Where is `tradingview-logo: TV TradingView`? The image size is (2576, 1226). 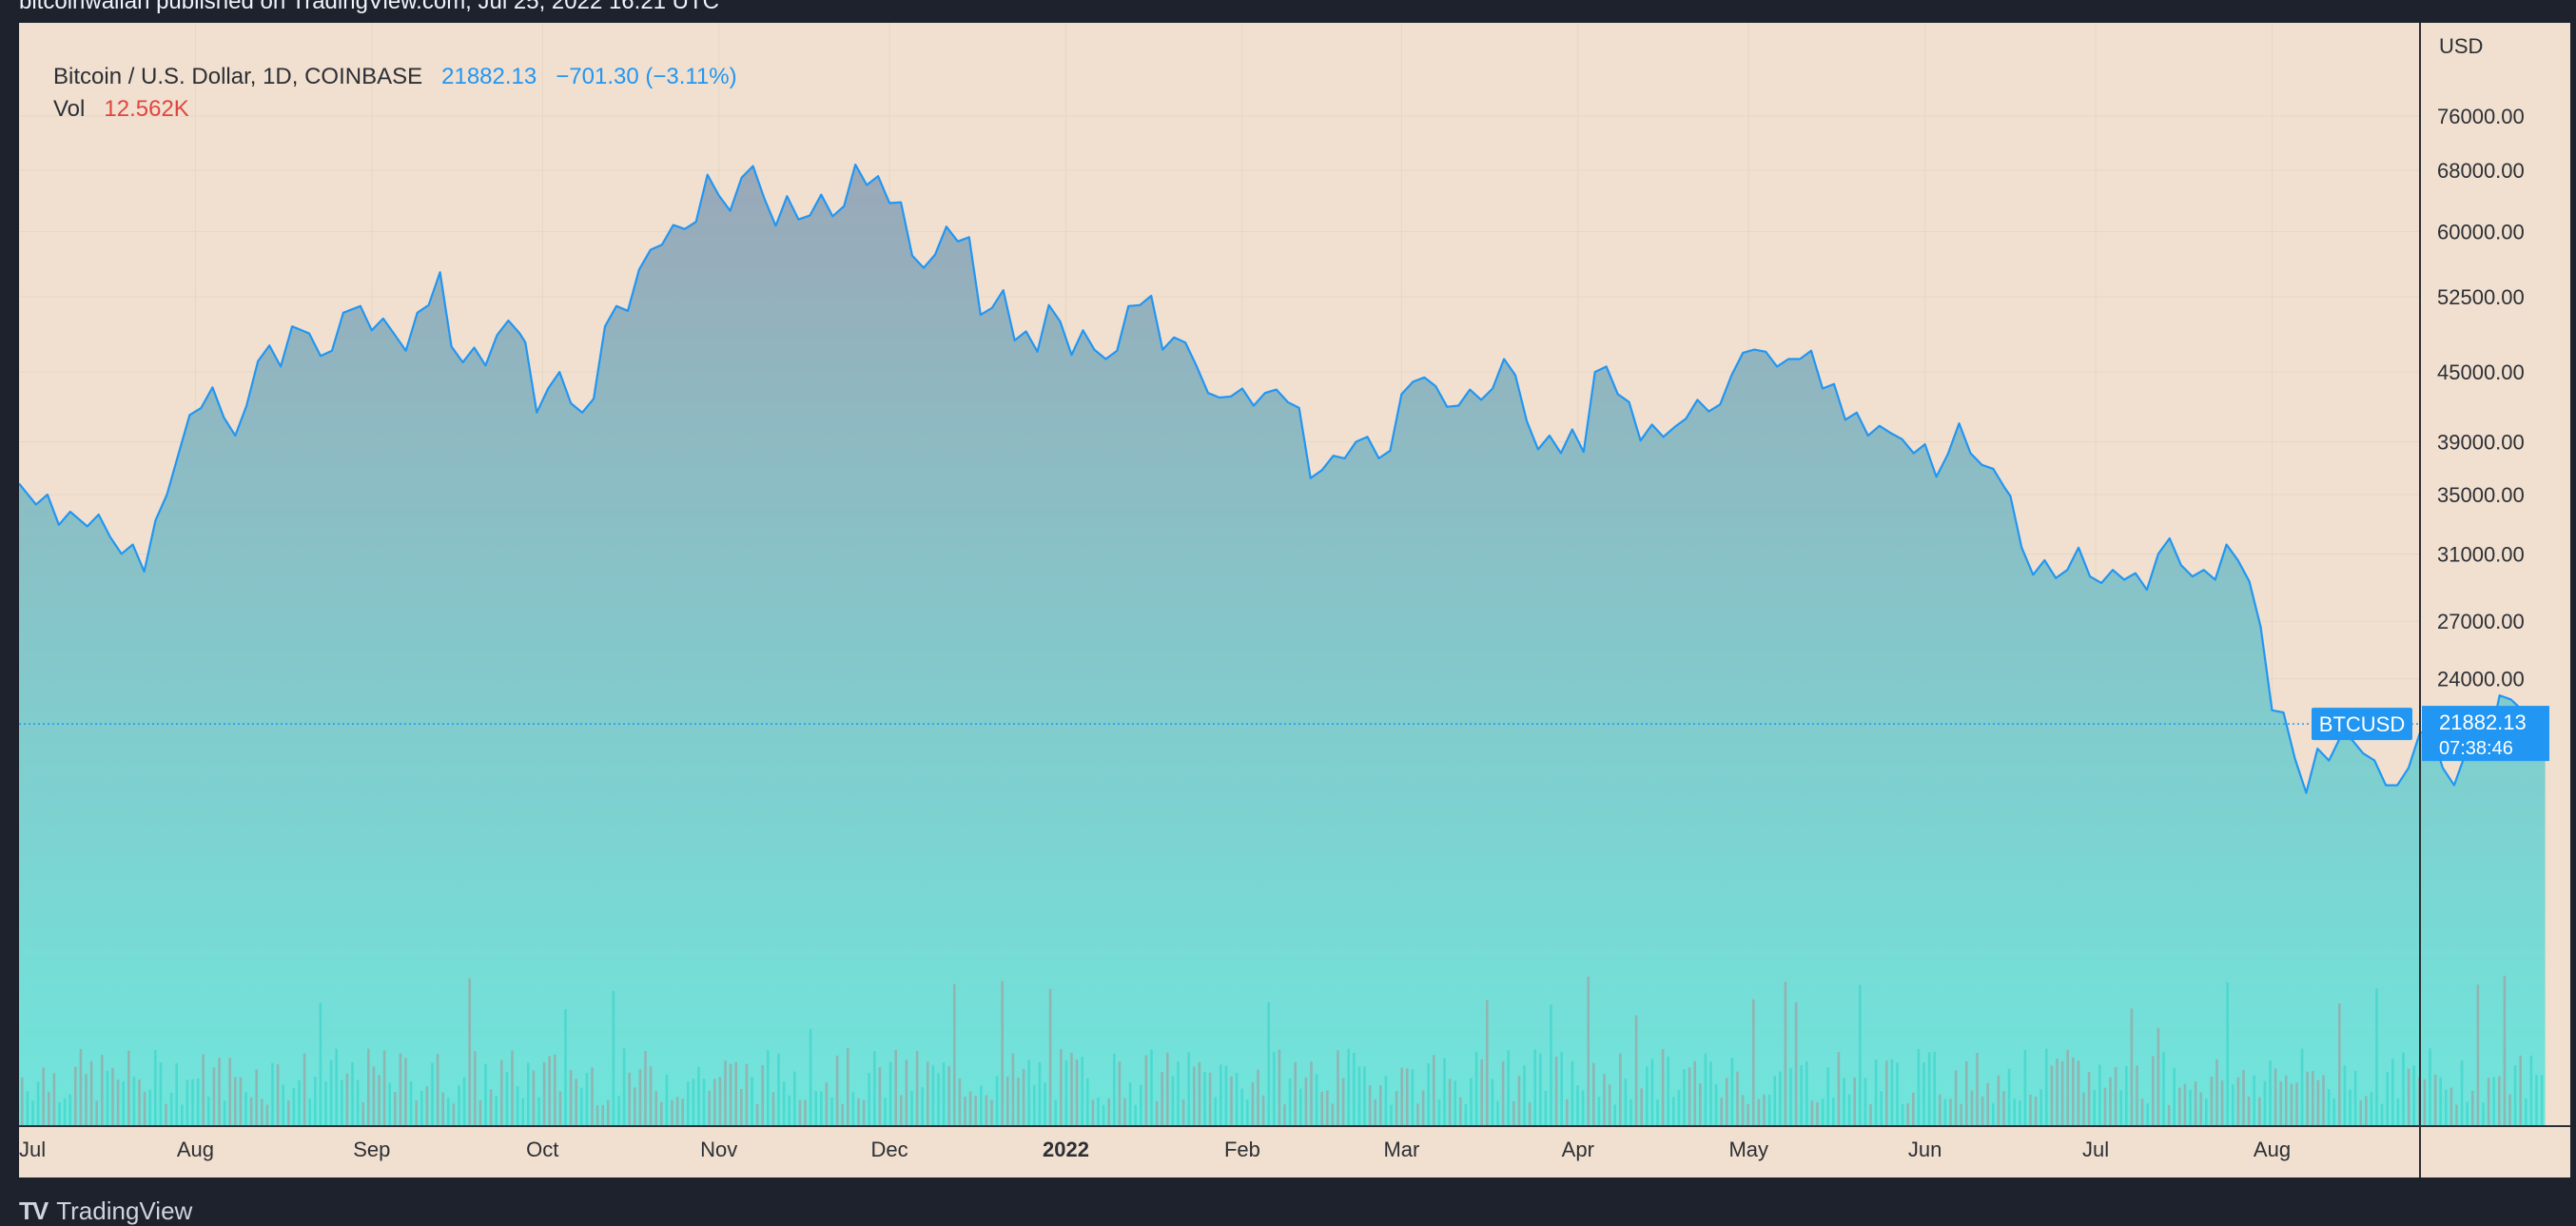 tradingview-logo: TV TradingView is located at coordinates (106, 1212).